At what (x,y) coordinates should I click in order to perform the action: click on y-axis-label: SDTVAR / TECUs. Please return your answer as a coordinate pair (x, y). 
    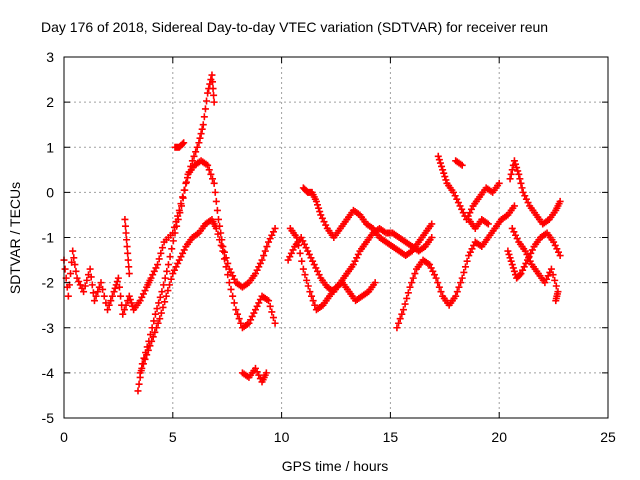
    Looking at the image, I should click on (15, 238).